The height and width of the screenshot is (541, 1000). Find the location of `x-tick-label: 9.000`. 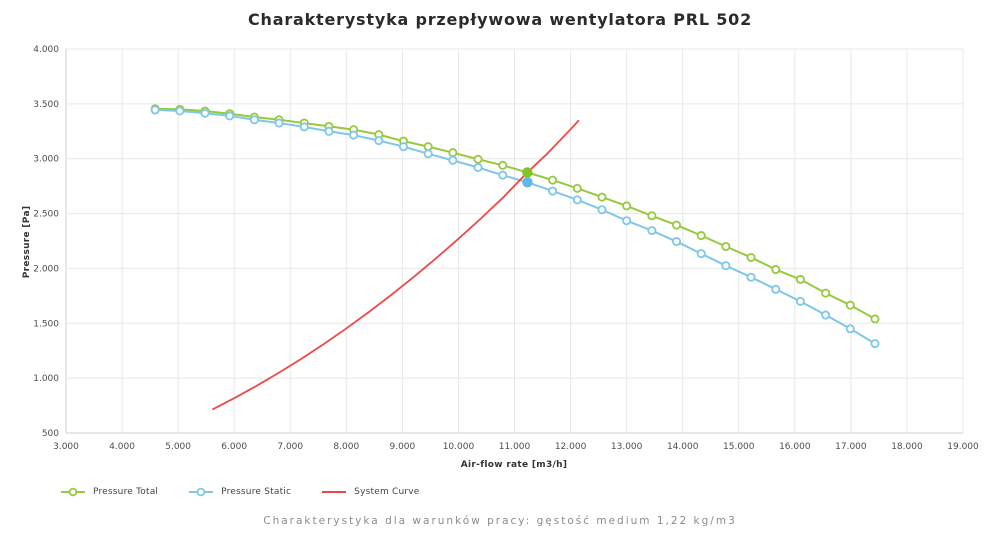

x-tick-label: 9.000 is located at coordinates (402, 447).